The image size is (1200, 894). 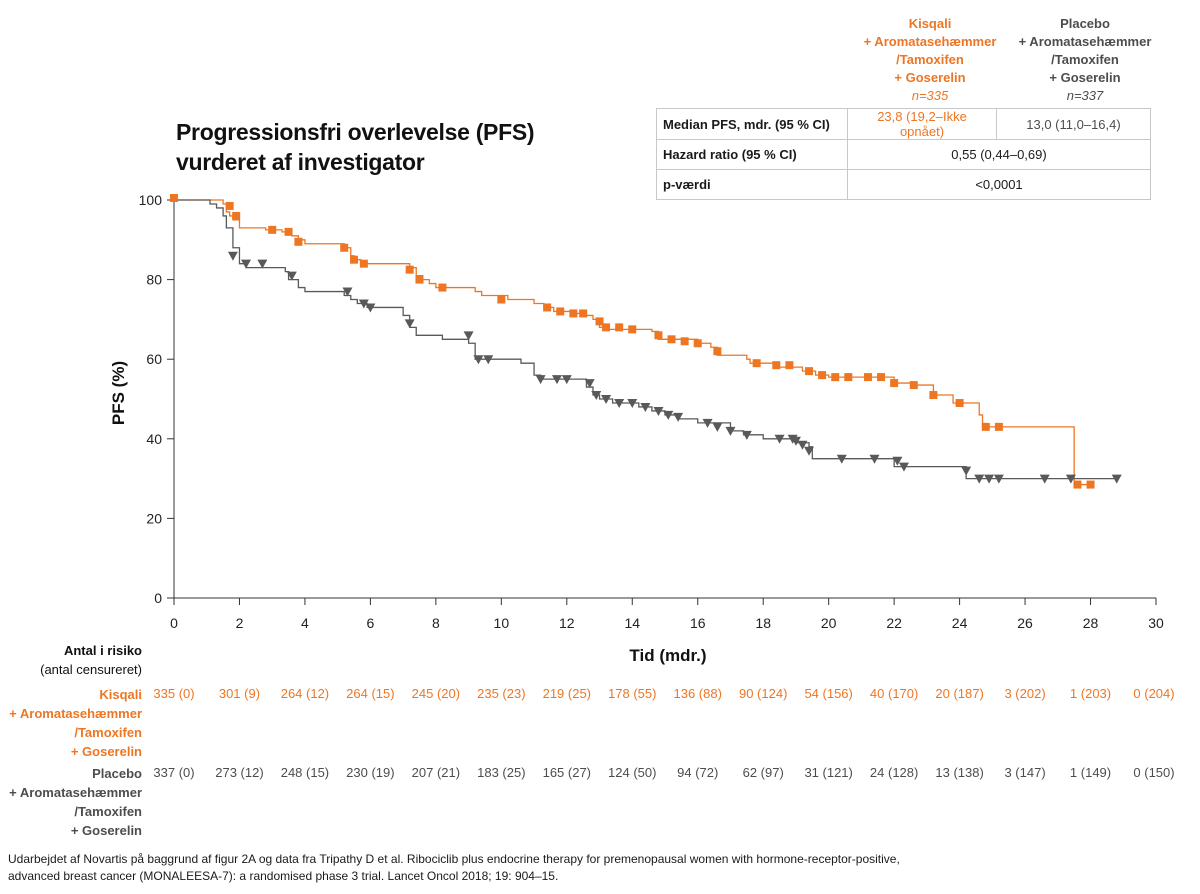 What do you see at coordinates (959, 772) in the screenshot?
I see `risk-placebo-cell: 13 (138)` at bounding box center [959, 772].